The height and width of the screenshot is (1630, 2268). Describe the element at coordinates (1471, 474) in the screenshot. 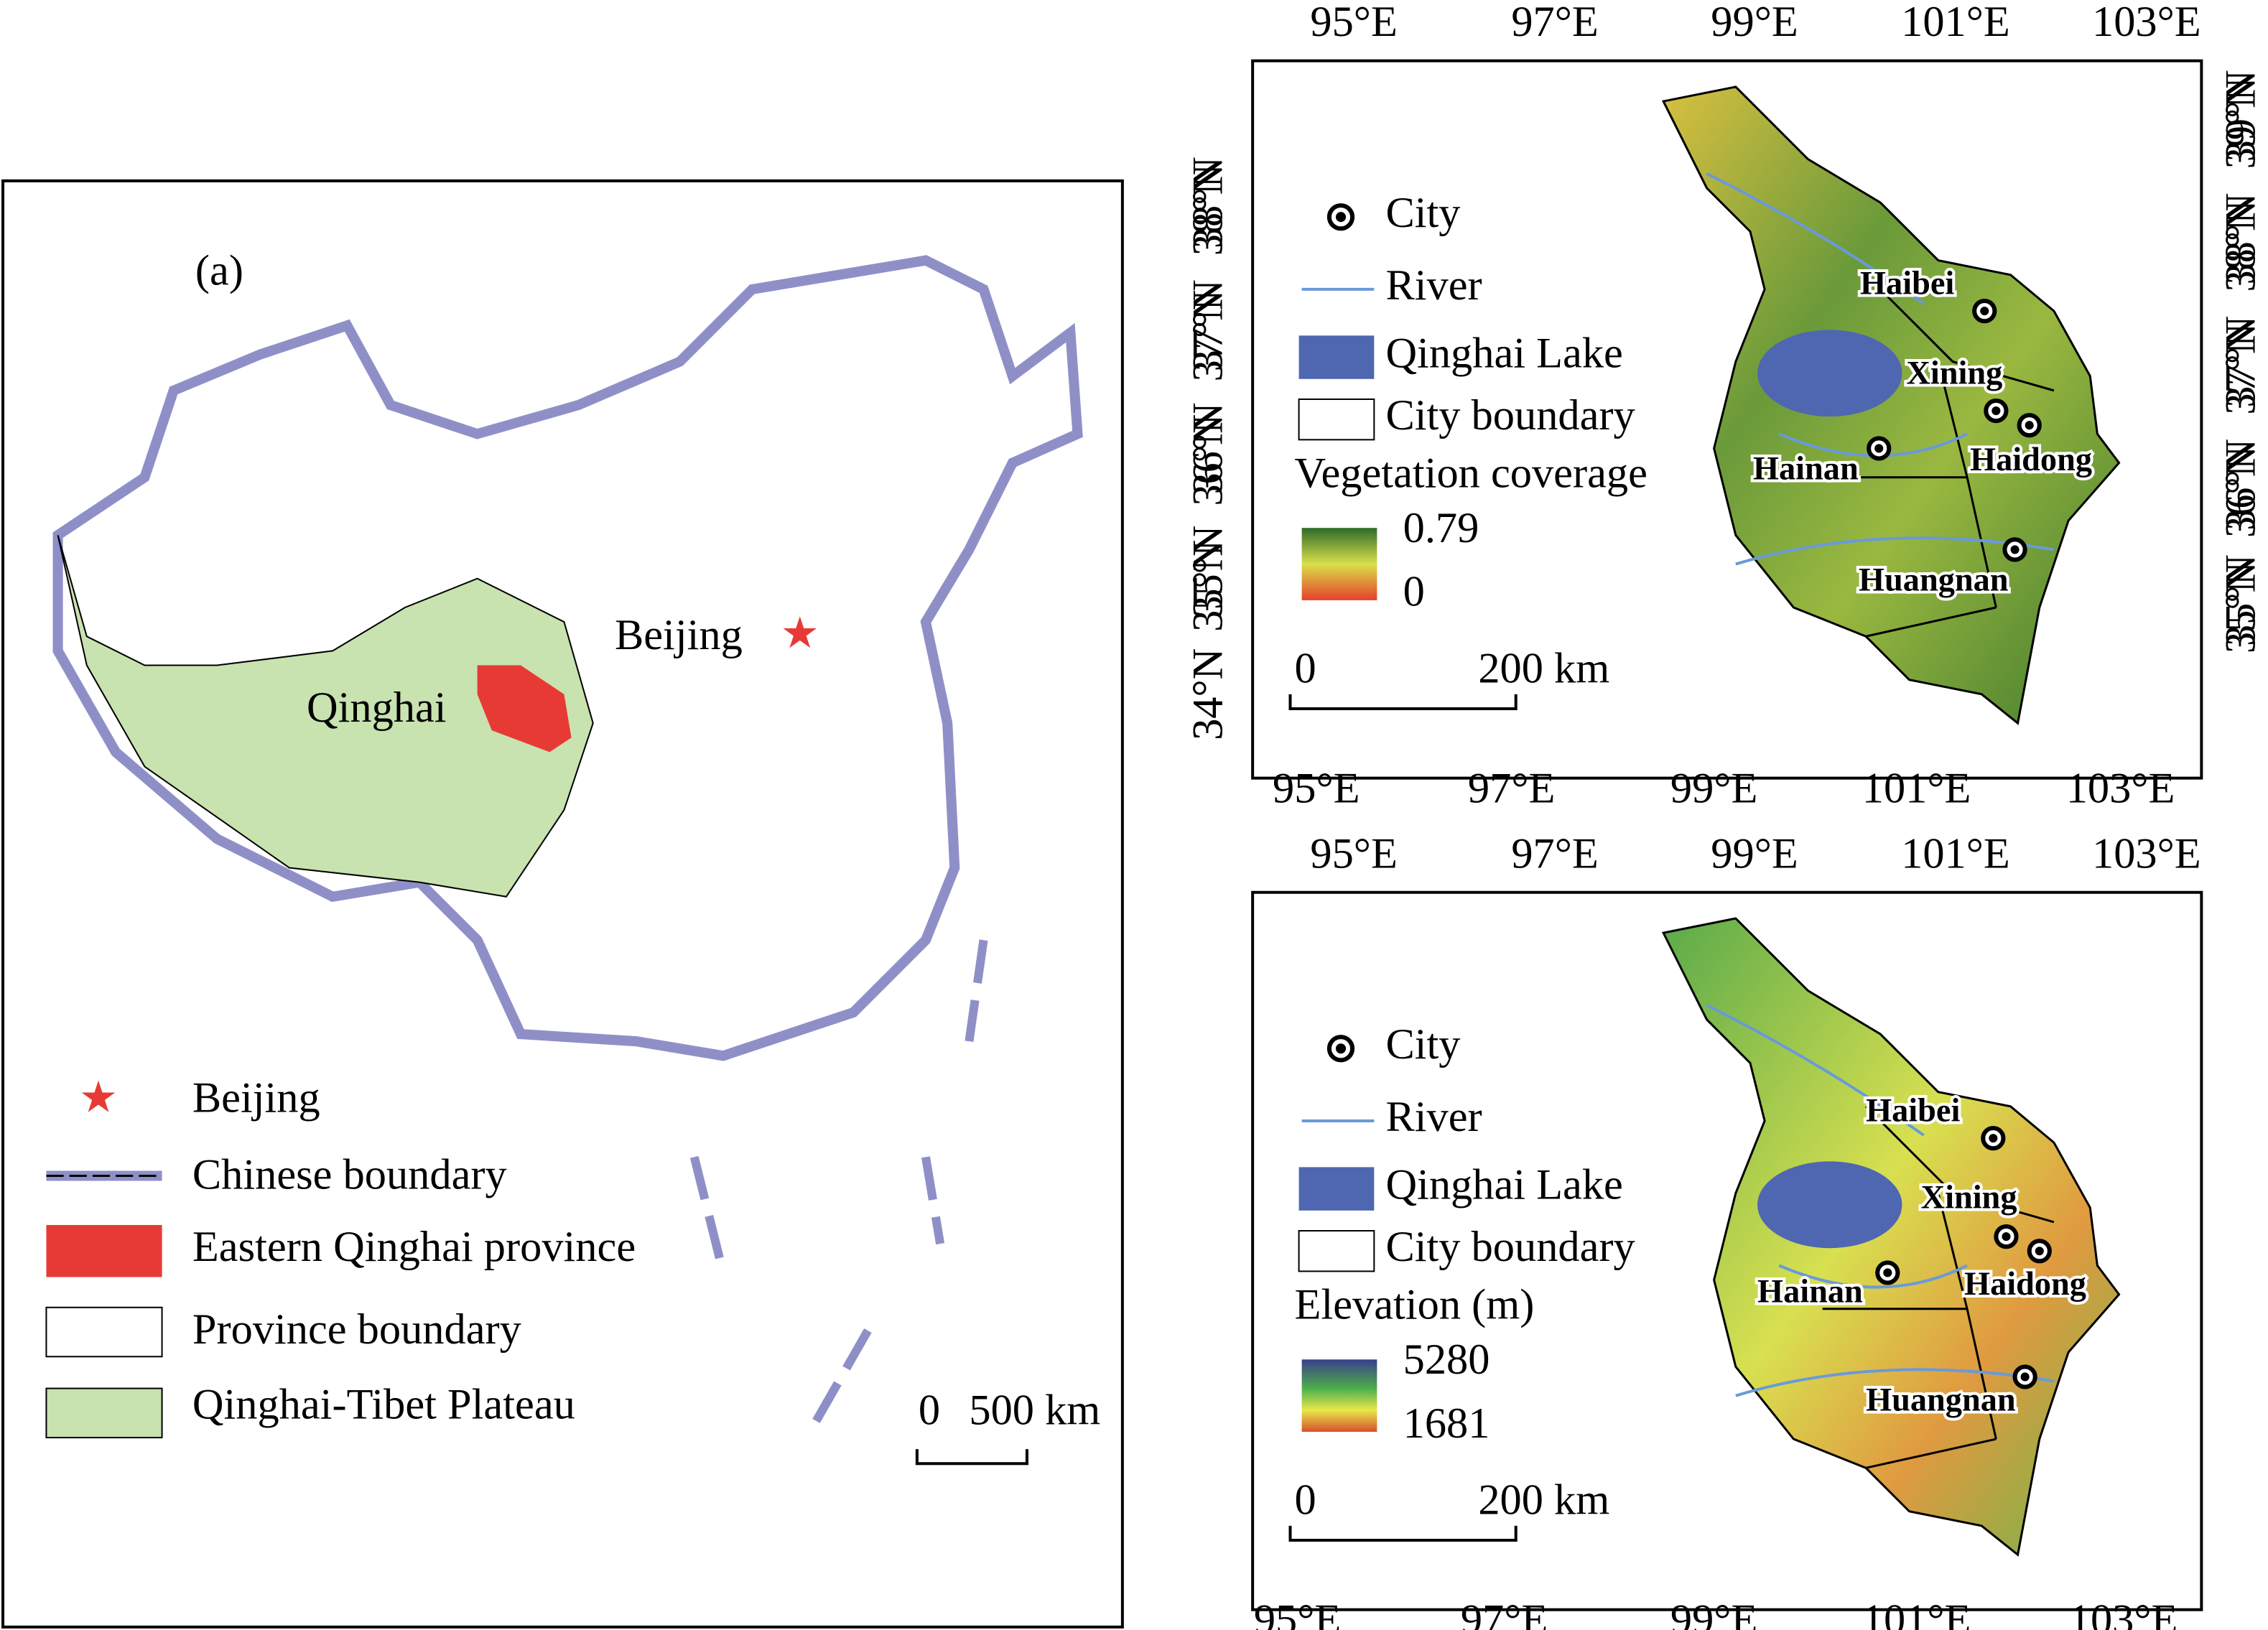

I see `colorbar-title: Vegetation coverage` at that location.